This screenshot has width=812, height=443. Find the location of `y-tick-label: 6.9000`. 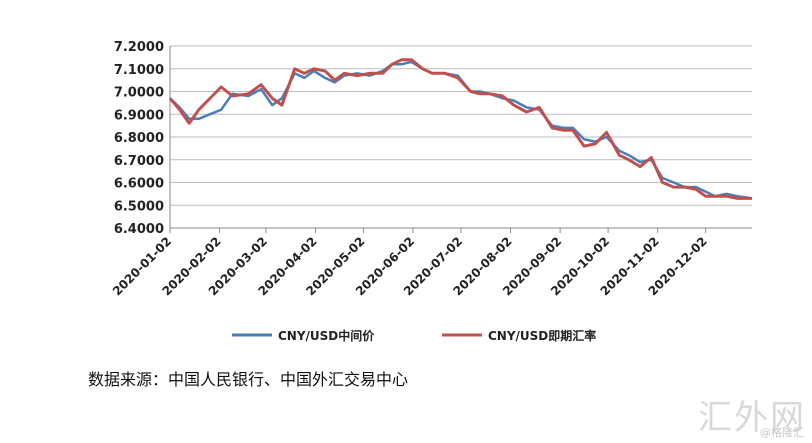

y-tick-label: 6.9000 is located at coordinates (139, 115).